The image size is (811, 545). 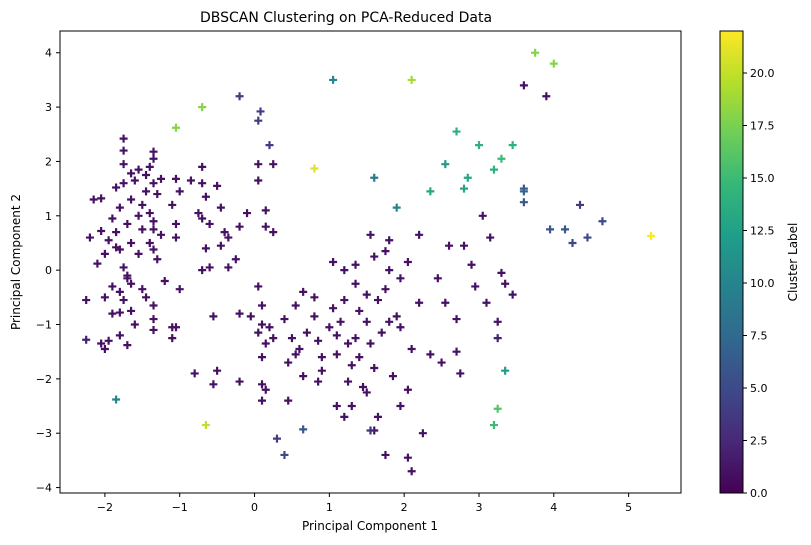 I want to click on x-tick-label: 0, so click(x=254, y=507).